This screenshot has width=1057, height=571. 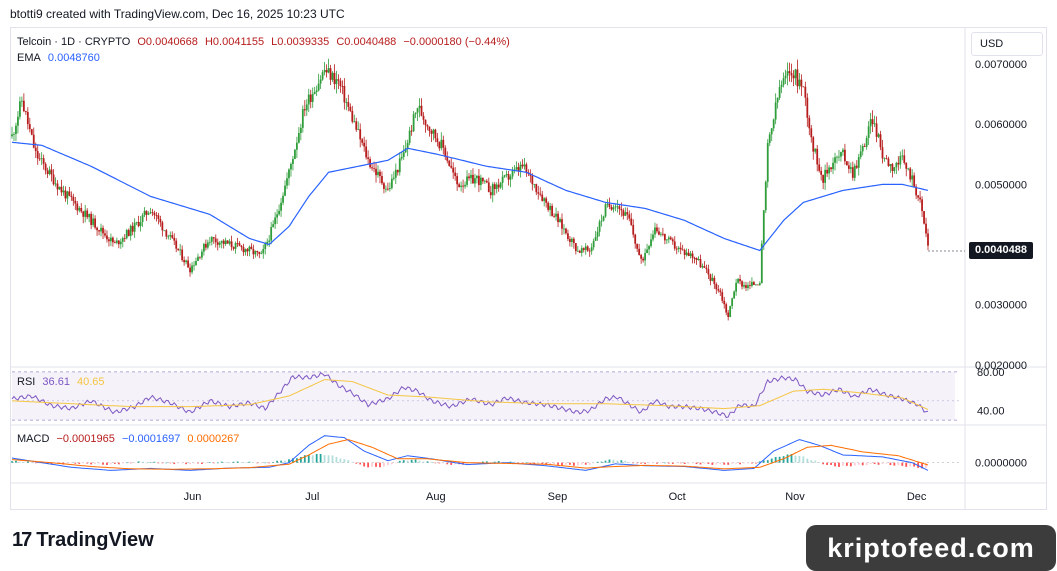 I want to click on month-tick-label: Jun, so click(x=193, y=497).